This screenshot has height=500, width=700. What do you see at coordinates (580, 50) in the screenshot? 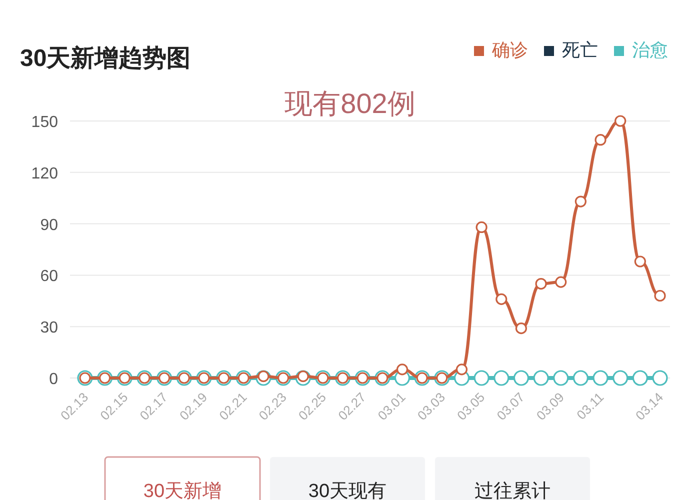
I see `legend-label: 死亡` at bounding box center [580, 50].